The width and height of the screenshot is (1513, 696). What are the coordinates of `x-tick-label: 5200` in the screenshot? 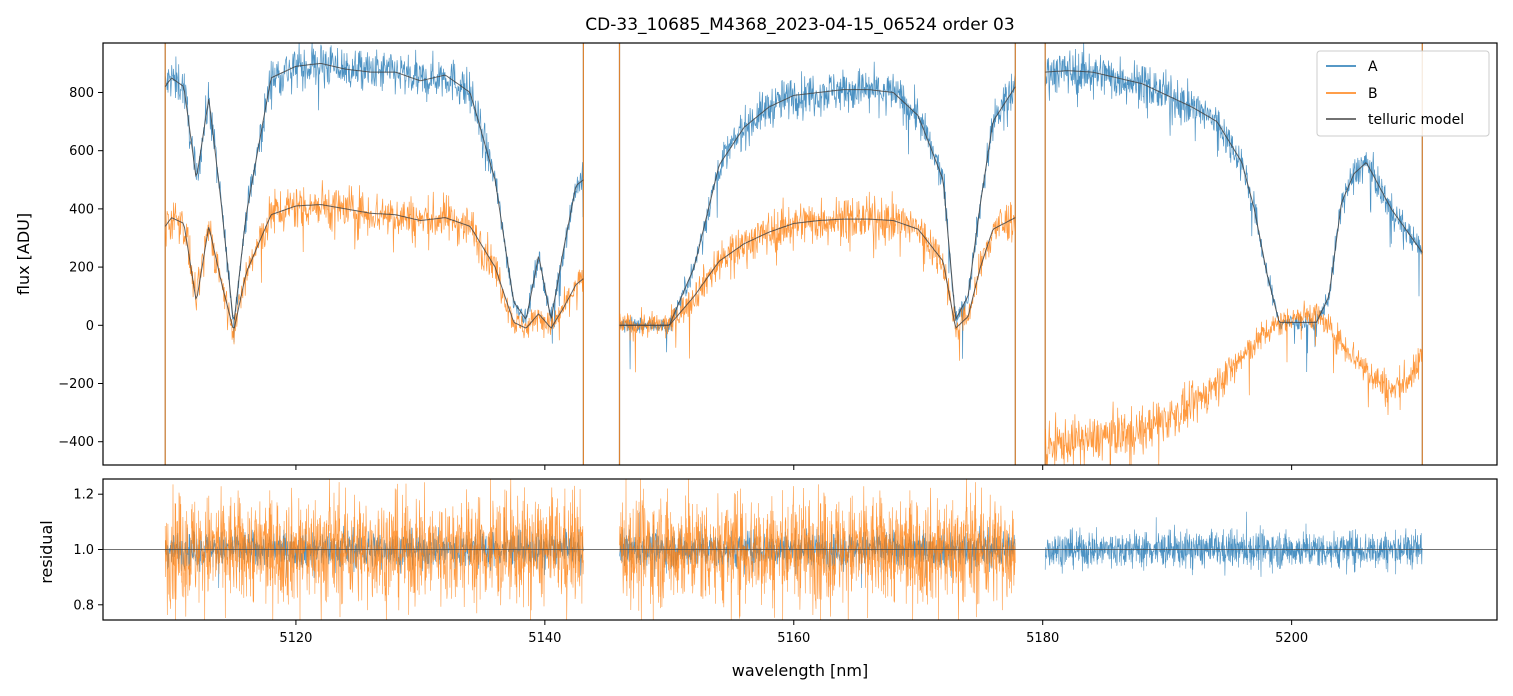 It's located at (1291, 638).